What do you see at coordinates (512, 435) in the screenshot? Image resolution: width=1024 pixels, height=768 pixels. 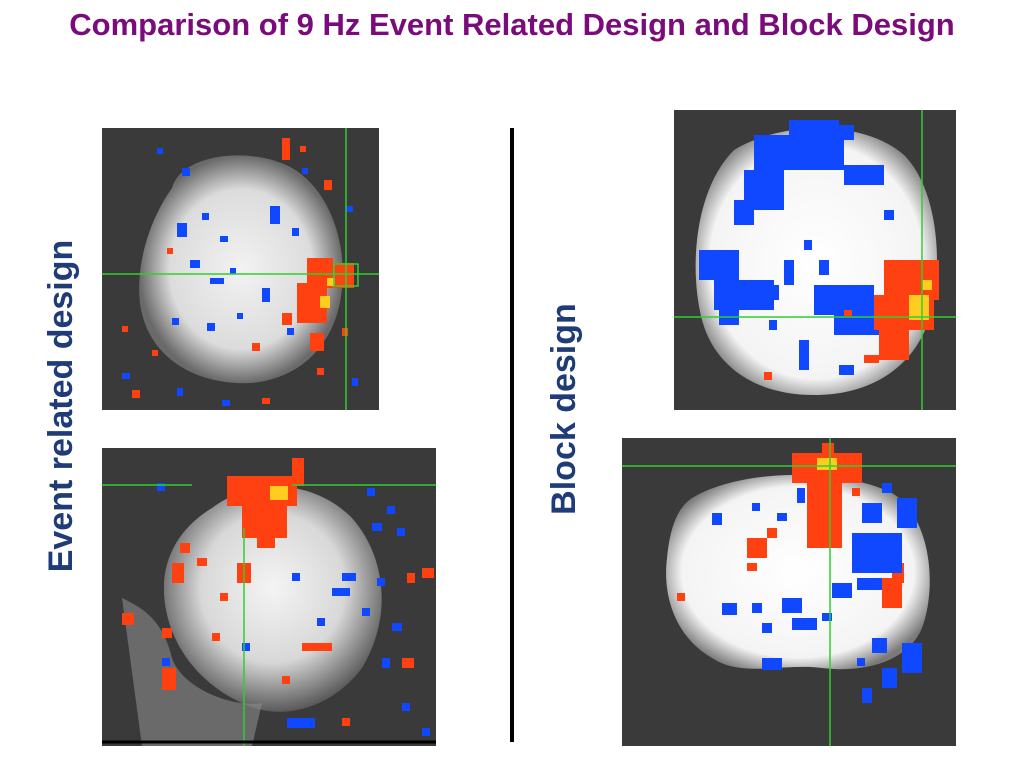 I see `column-divider` at bounding box center [512, 435].